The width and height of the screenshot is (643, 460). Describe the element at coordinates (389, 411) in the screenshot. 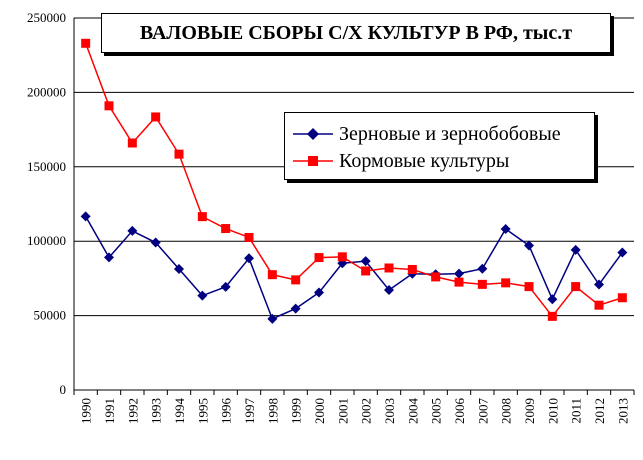

I see `x-tick-label: 2003` at that location.